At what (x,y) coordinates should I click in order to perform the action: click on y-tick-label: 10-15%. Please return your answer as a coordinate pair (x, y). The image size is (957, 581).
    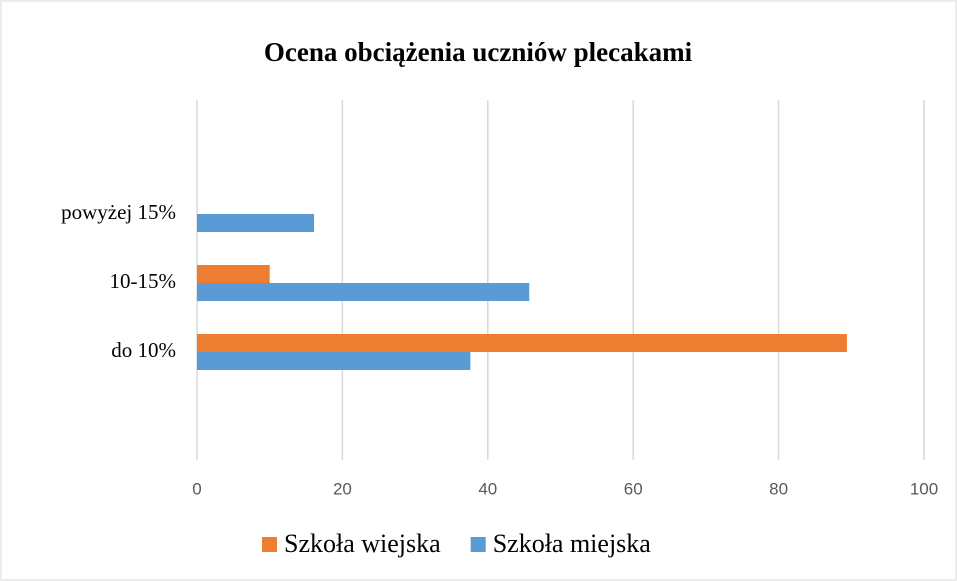
    Looking at the image, I should click on (143, 281).